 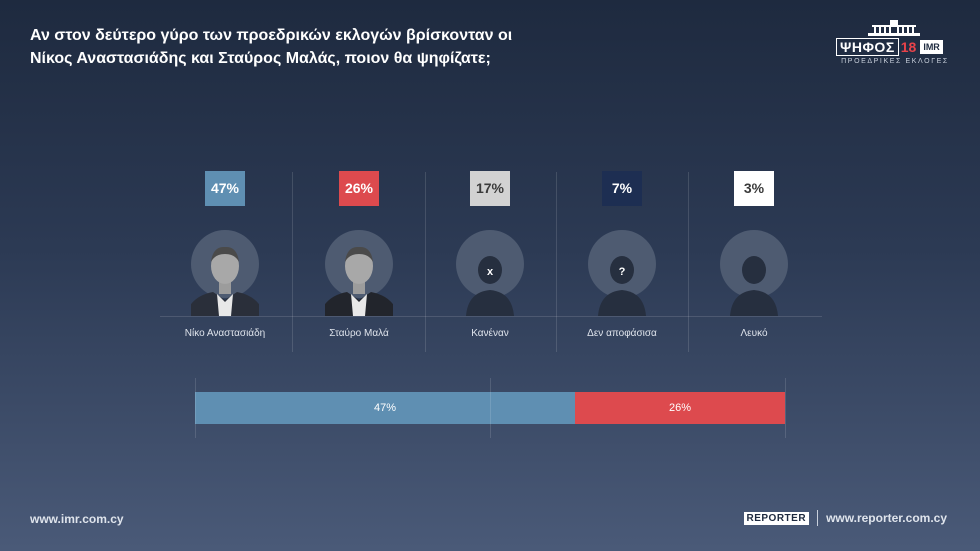 What do you see at coordinates (225, 188) in the screenshot?
I see `value-label: 47%` at bounding box center [225, 188].